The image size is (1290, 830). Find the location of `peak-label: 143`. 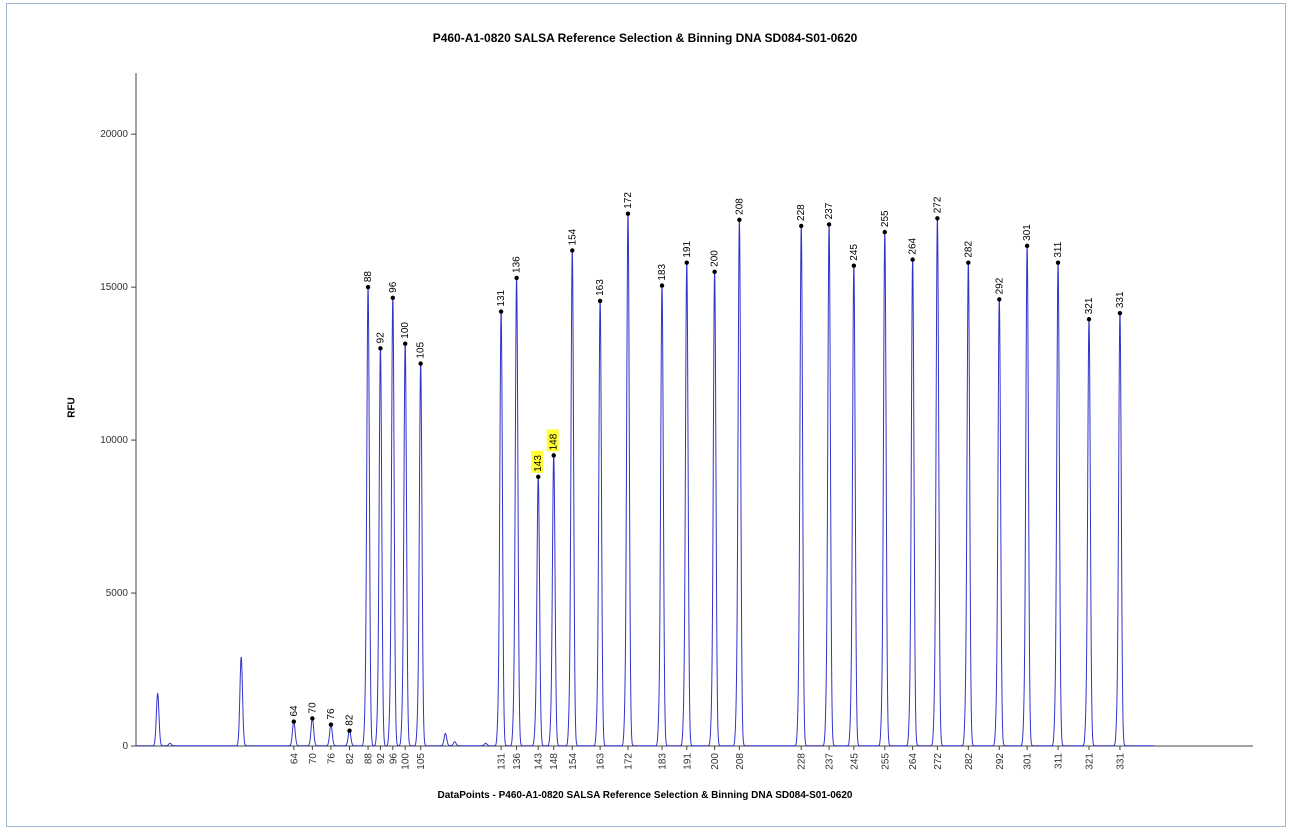

peak-label: 143 is located at coordinates (538, 463).